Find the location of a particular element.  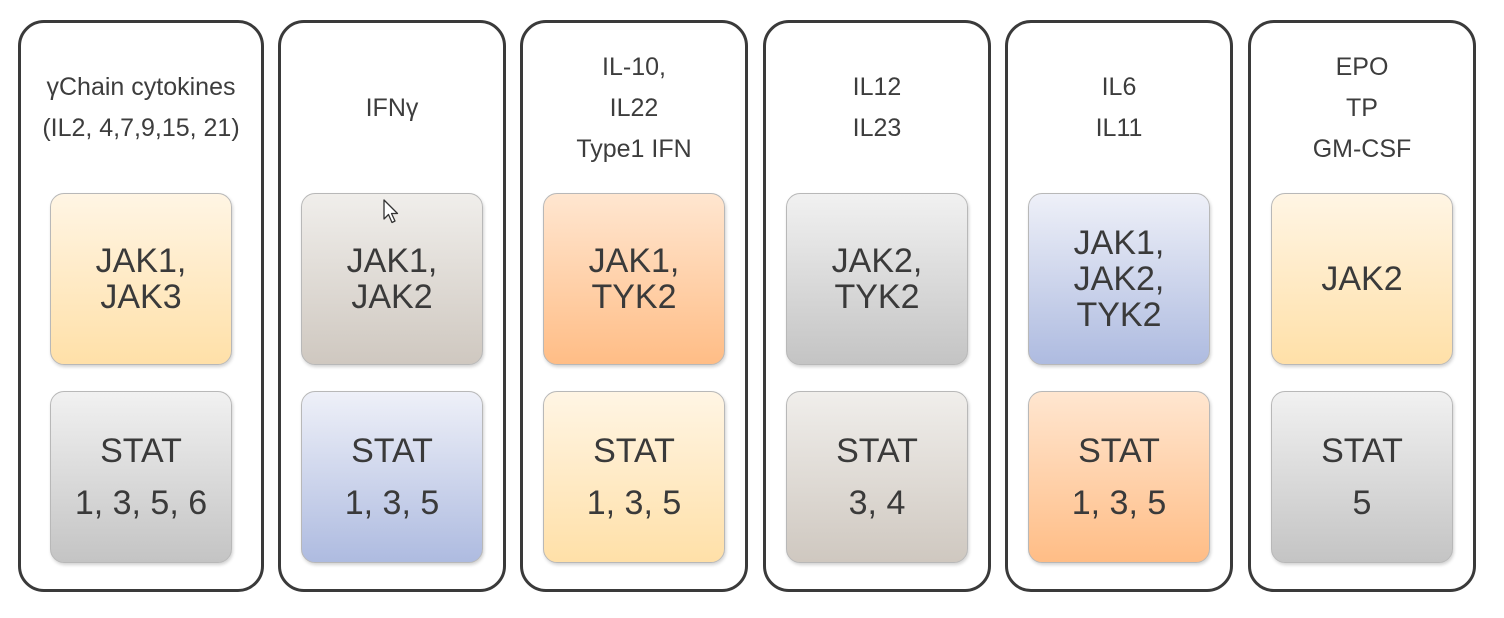

header-line: IL-10, is located at coordinates (634, 66).